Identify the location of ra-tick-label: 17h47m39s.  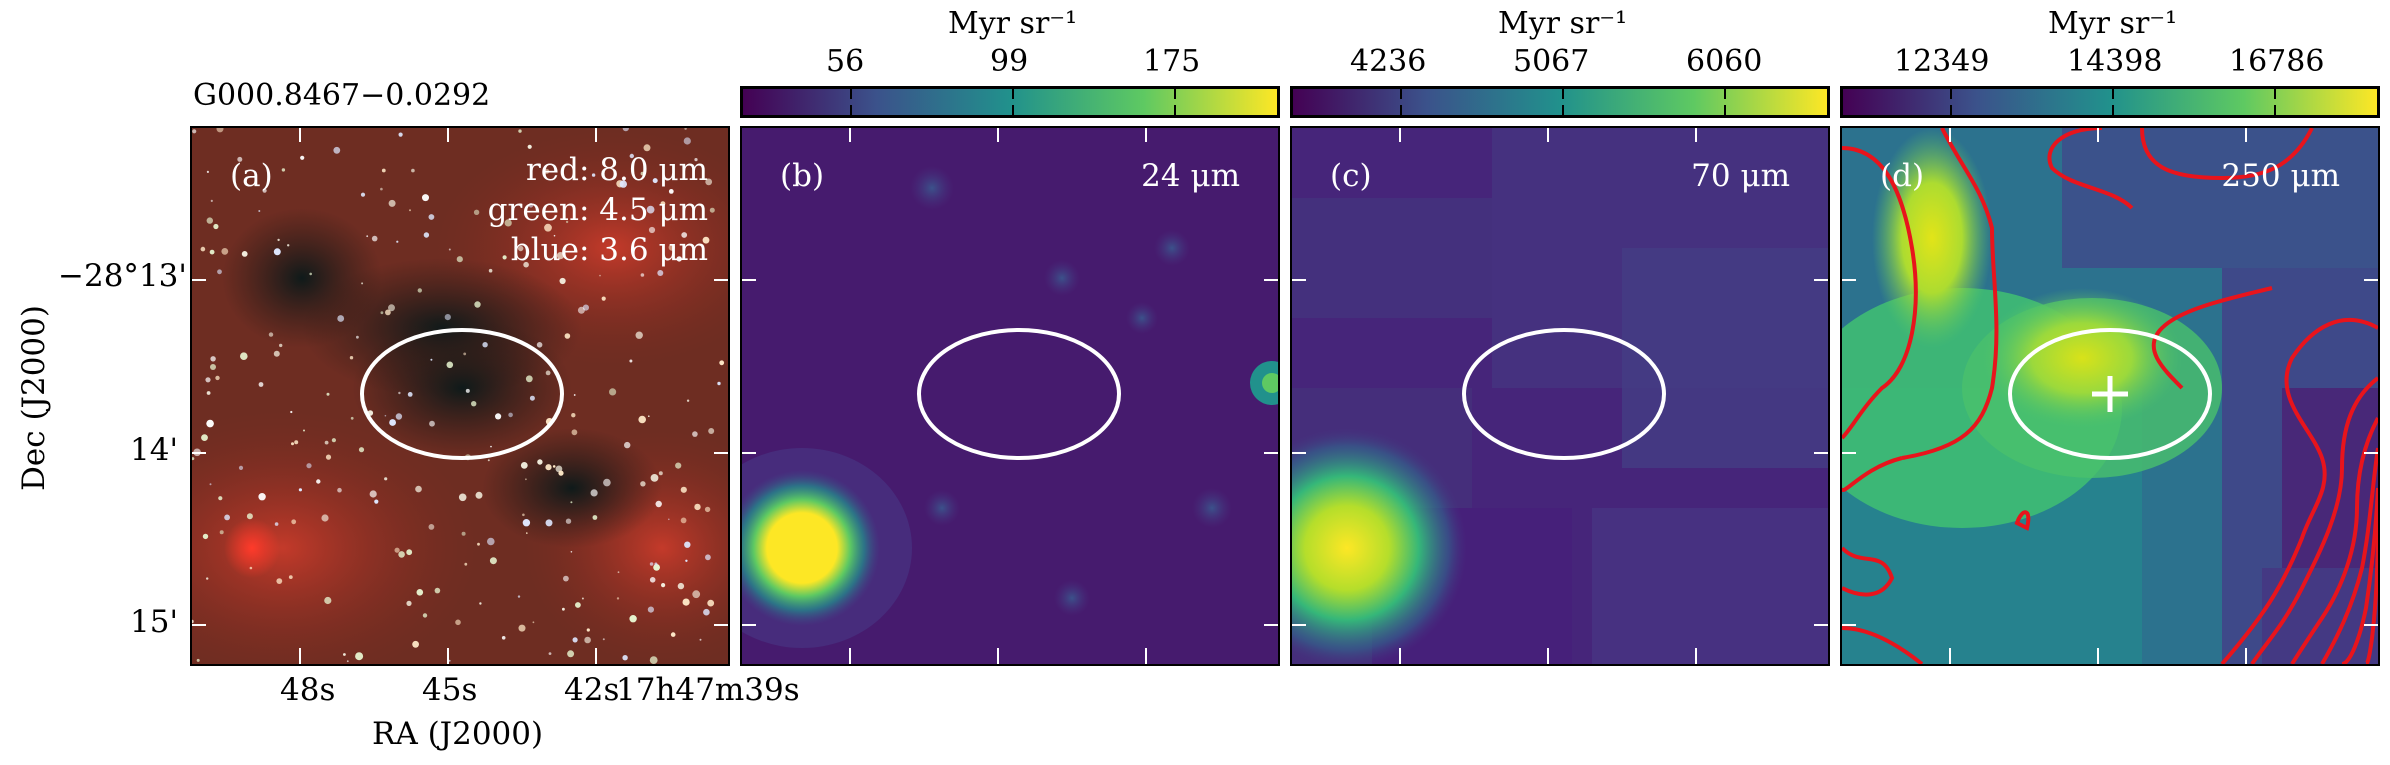
(708, 690).